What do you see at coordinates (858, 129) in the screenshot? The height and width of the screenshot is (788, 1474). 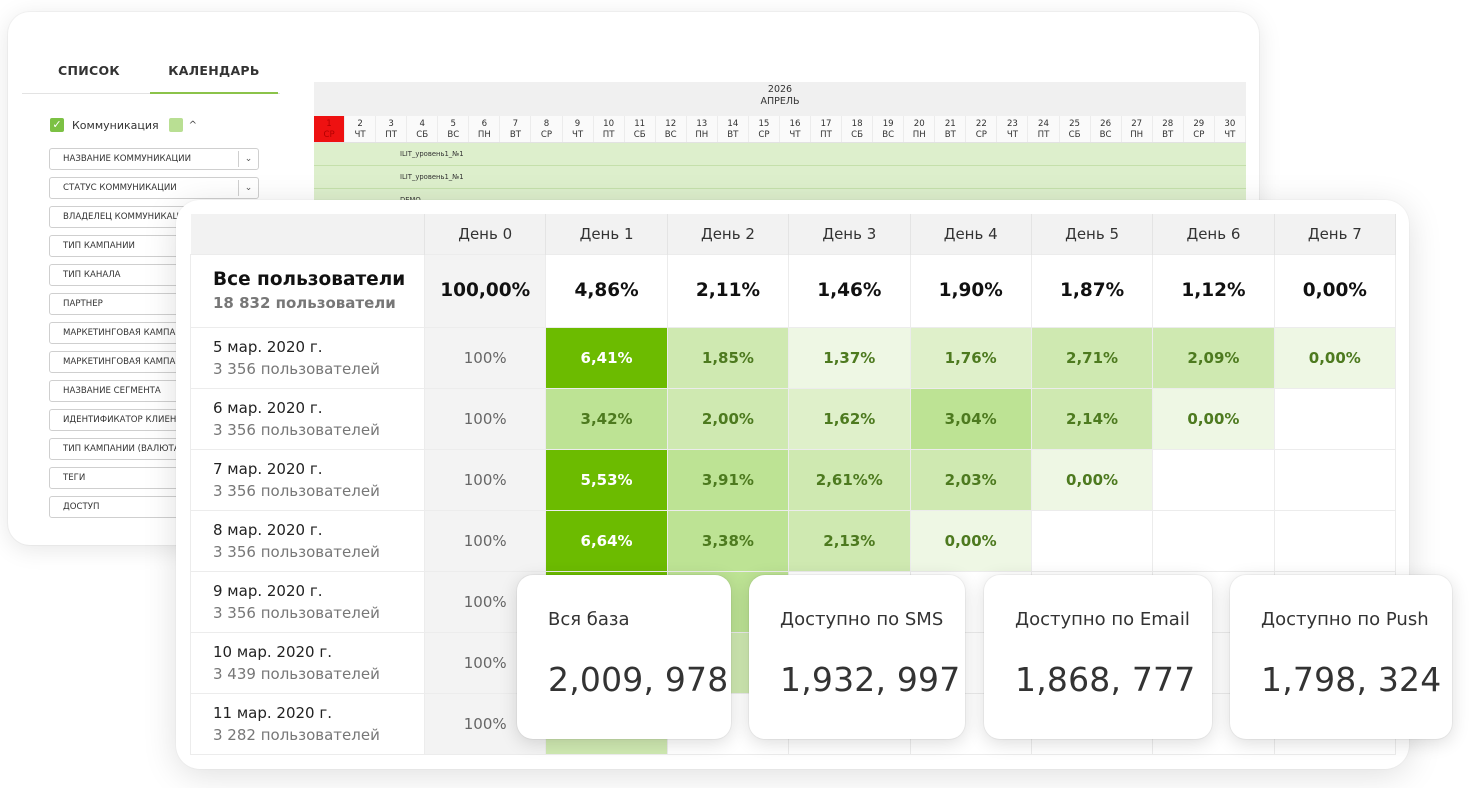 I see `calendar-day: 18 СБ` at bounding box center [858, 129].